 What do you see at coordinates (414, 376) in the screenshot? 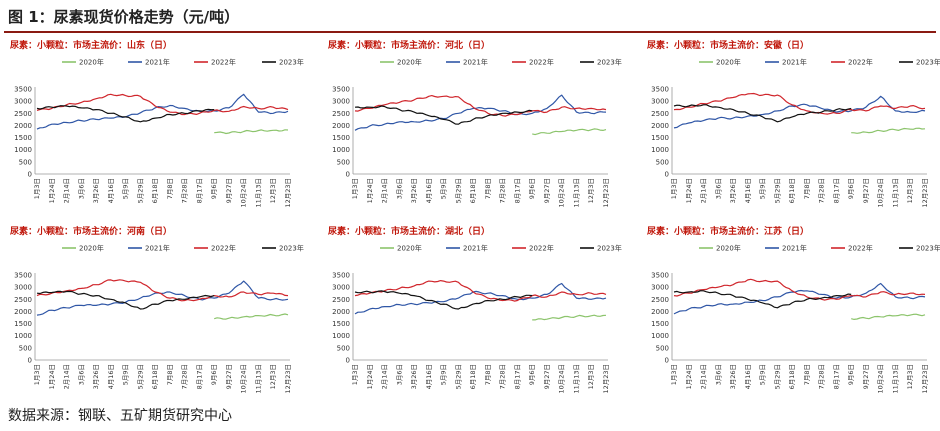
I see `x-tick-label: 3月26日` at bounding box center [414, 376].